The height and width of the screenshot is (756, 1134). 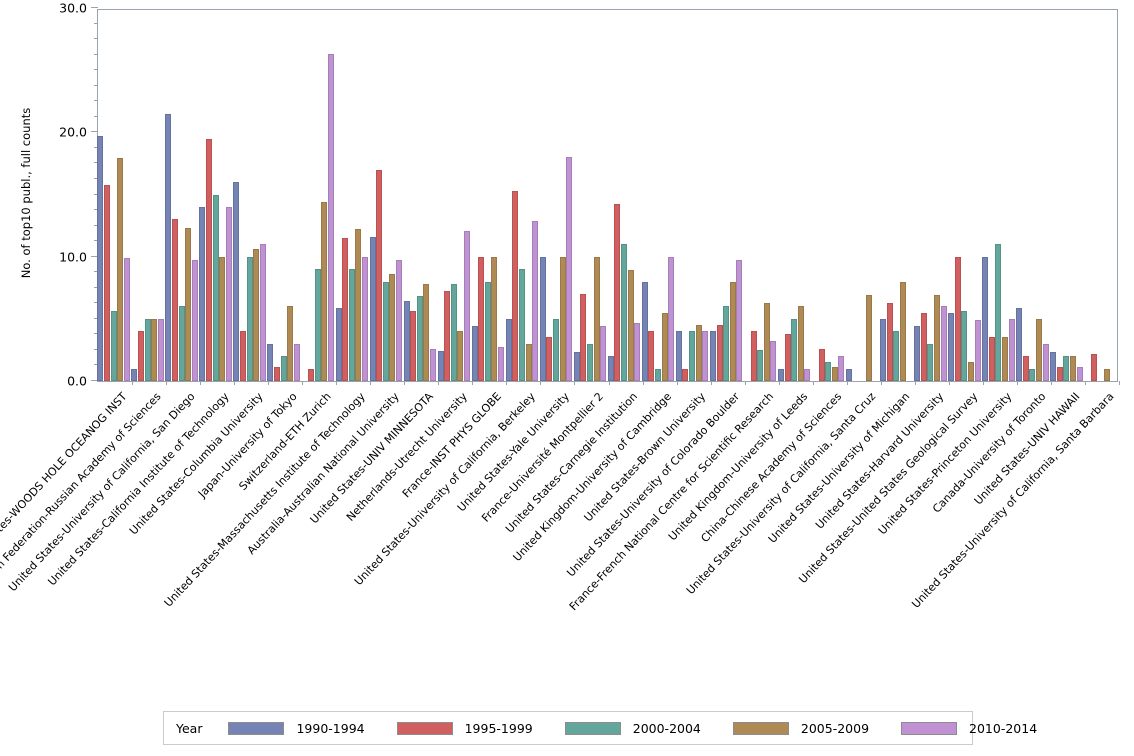 I want to click on legend-item: 2005-2009, so click(x=800, y=728).